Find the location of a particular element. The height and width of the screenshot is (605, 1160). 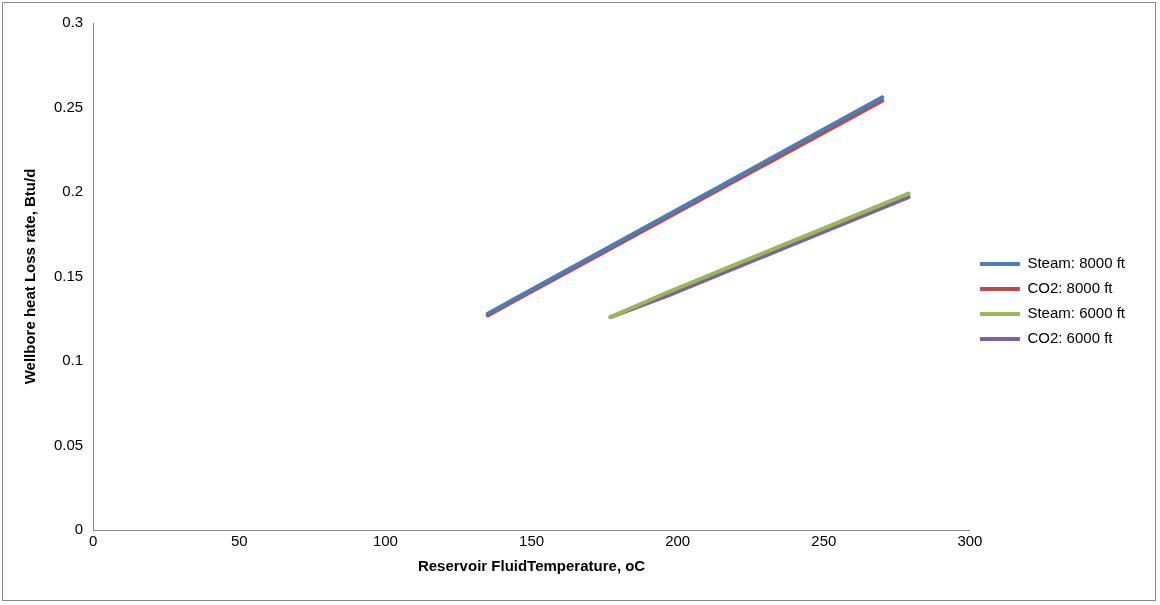

legend-label: CO2: 6000 ft is located at coordinates (1070, 338).